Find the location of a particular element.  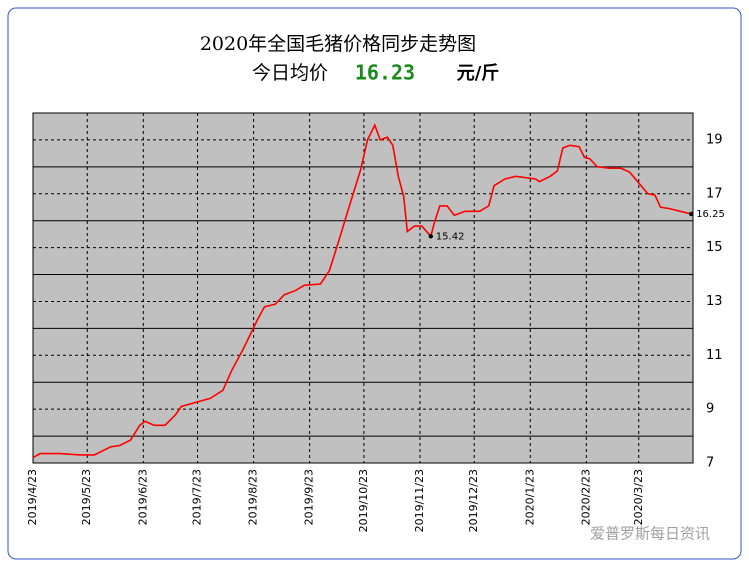

y-tick-label: 7 is located at coordinates (710, 463).